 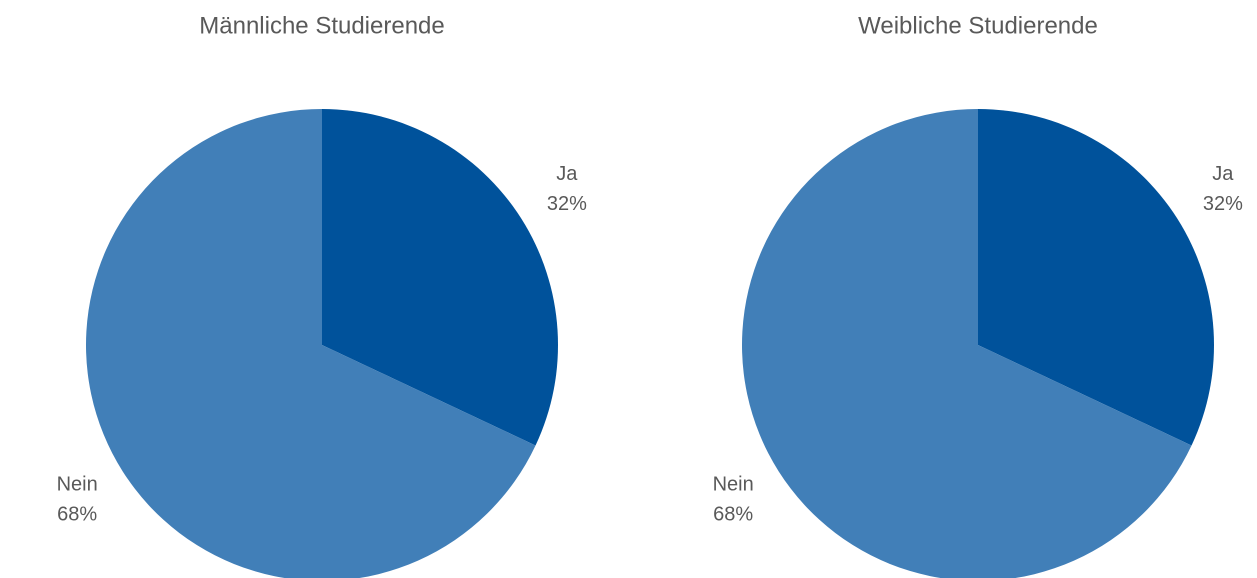 What do you see at coordinates (322, 25) in the screenshot?
I see `chart-title: Männliche Studierende` at bounding box center [322, 25].